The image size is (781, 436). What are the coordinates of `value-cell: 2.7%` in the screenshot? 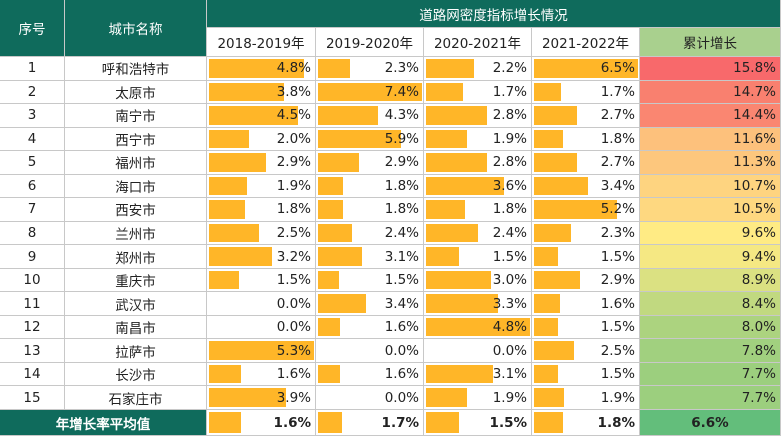 It's located at (586, 116).